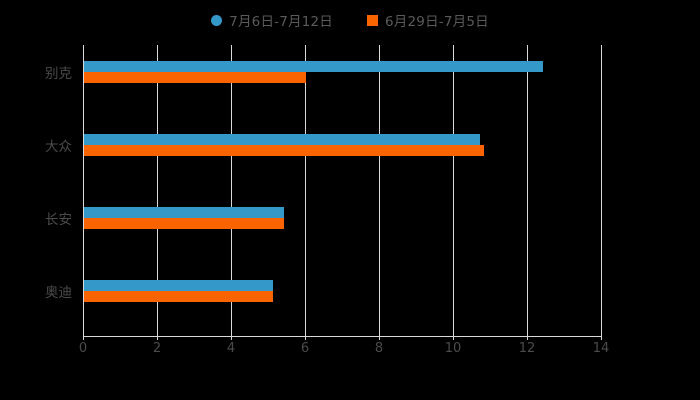 The height and width of the screenshot is (400, 700). Describe the element at coordinates (83, 348) in the screenshot. I see `x-tick-label: 0` at that location.